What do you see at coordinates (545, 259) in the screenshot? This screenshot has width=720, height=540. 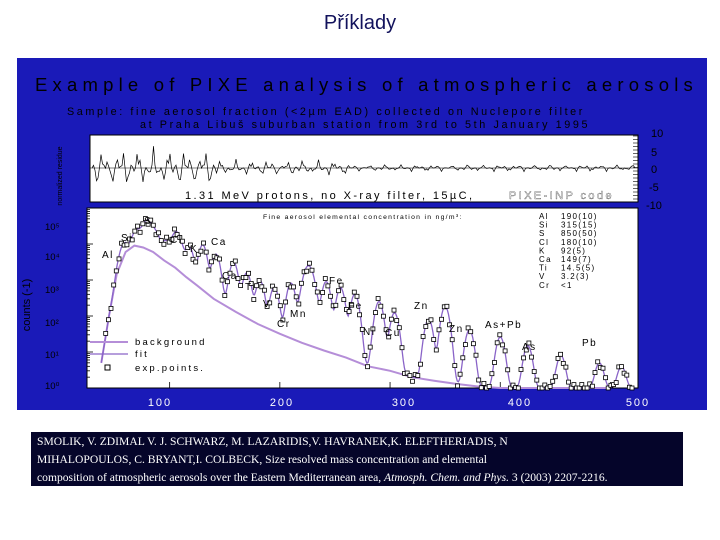 I see `concentration-element: Ca` at bounding box center [545, 259].